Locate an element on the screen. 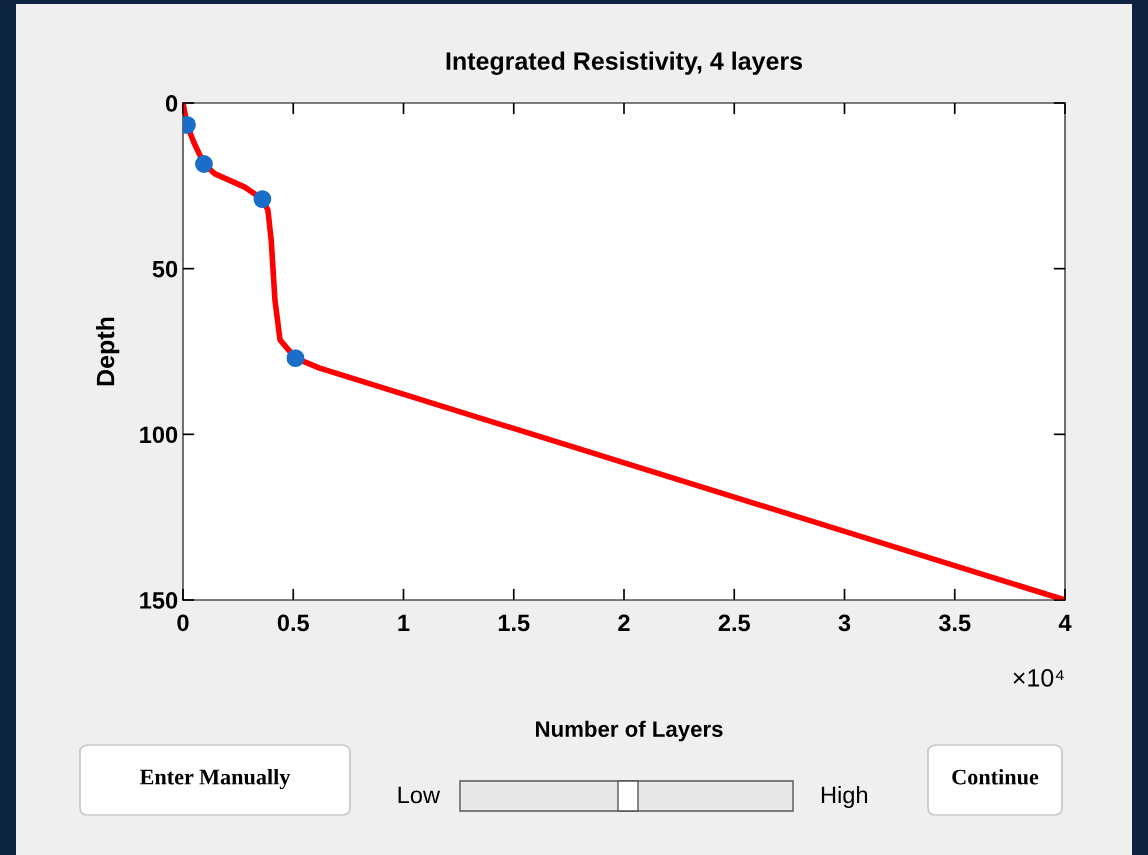  text: Low is located at coordinates (419, 795).